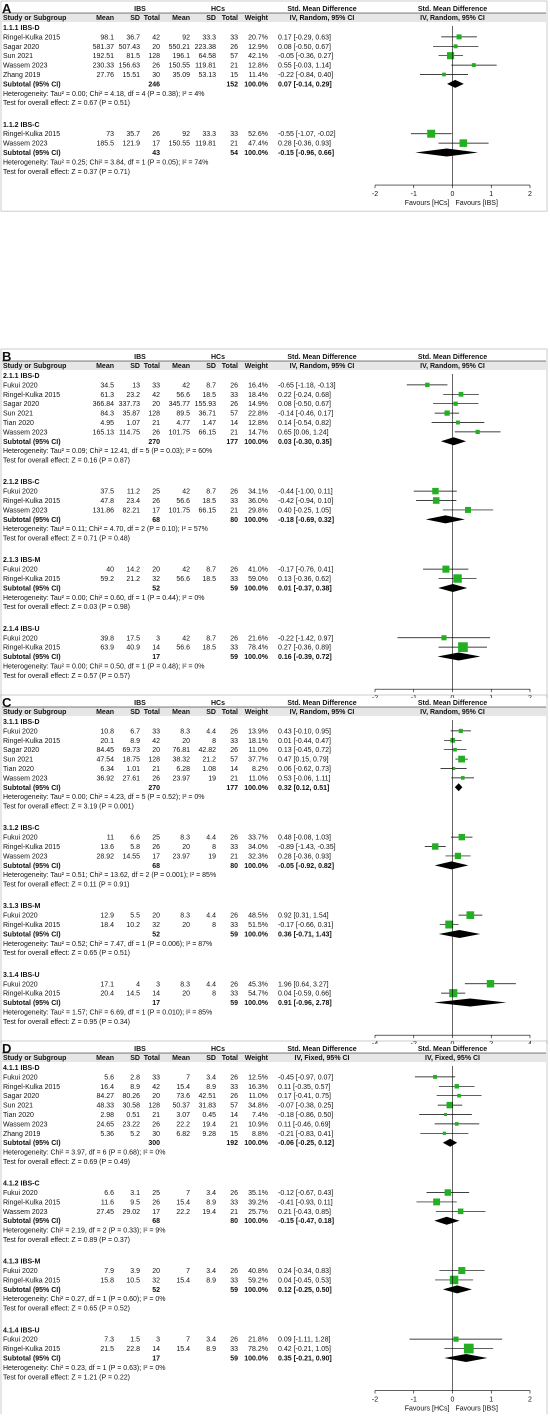 The width and height of the screenshot is (550, 1419). What do you see at coordinates (131, 144) in the screenshot?
I see `study-sd-ibs: 121.9` at bounding box center [131, 144].